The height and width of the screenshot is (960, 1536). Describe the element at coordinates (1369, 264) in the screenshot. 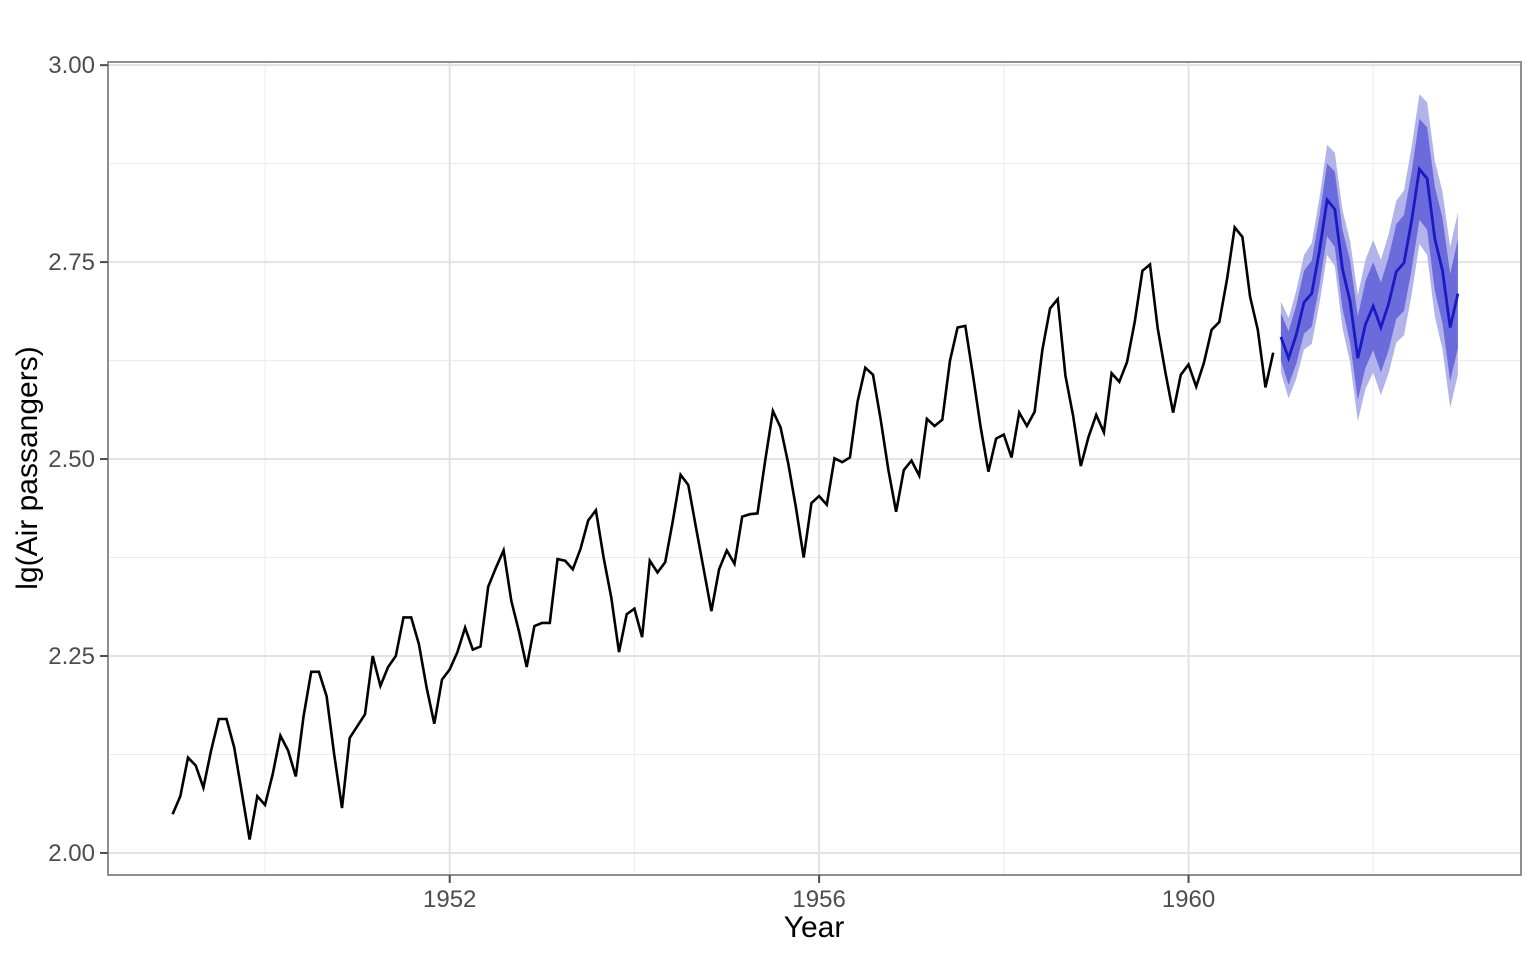

I see `forecast-line` at that location.